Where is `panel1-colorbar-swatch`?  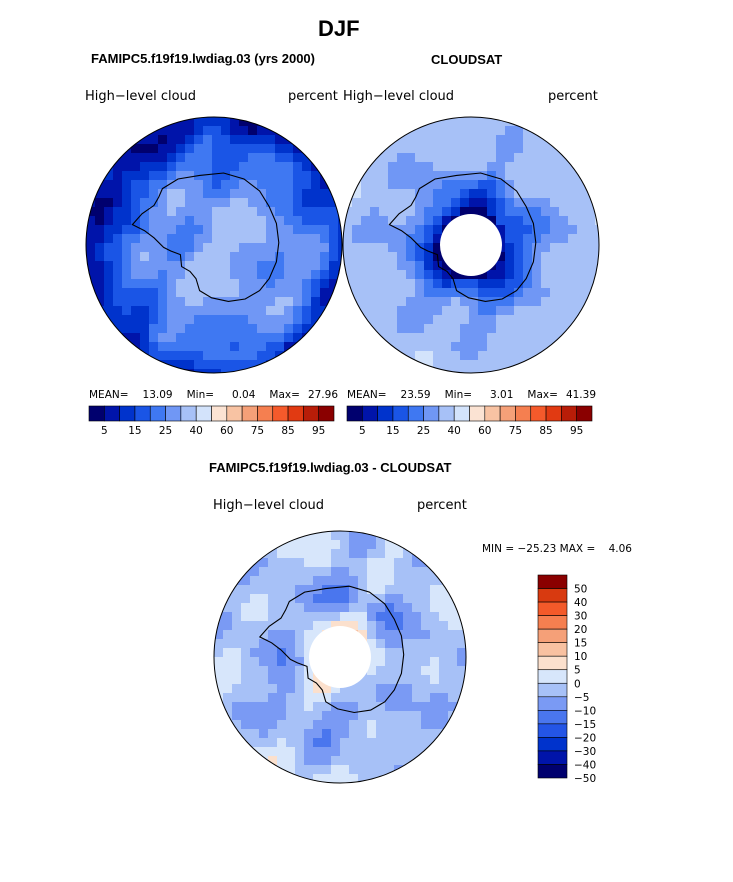 panel1-colorbar-swatch is located at coordinates (280, 413).